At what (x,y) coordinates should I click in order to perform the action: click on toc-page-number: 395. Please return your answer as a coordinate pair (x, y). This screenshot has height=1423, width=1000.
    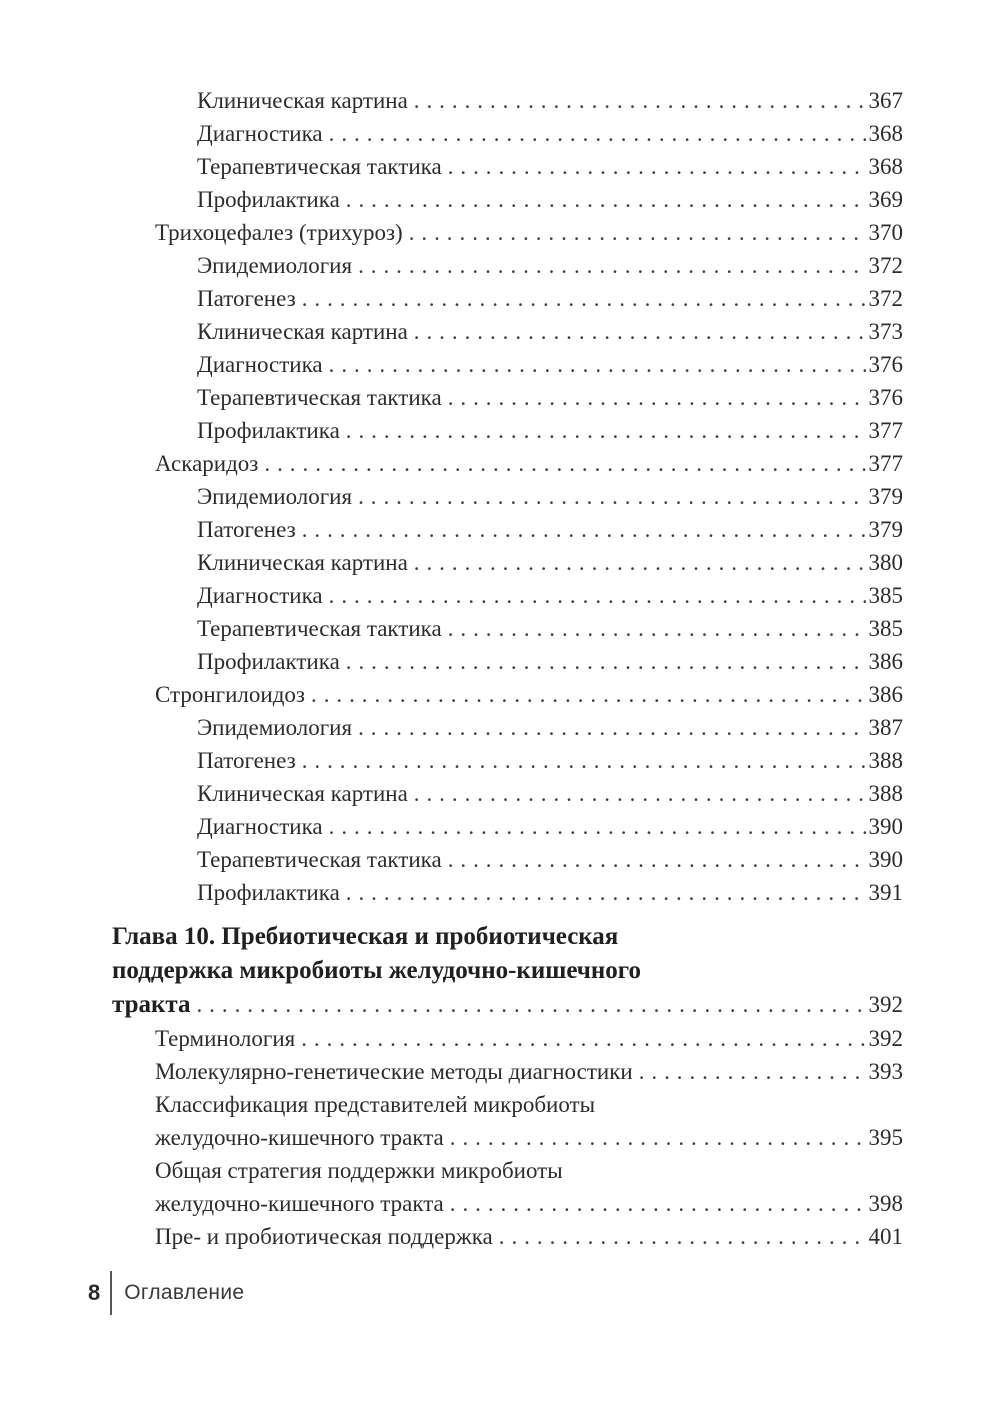
    Looking at the image, I should click on (886, 1137).